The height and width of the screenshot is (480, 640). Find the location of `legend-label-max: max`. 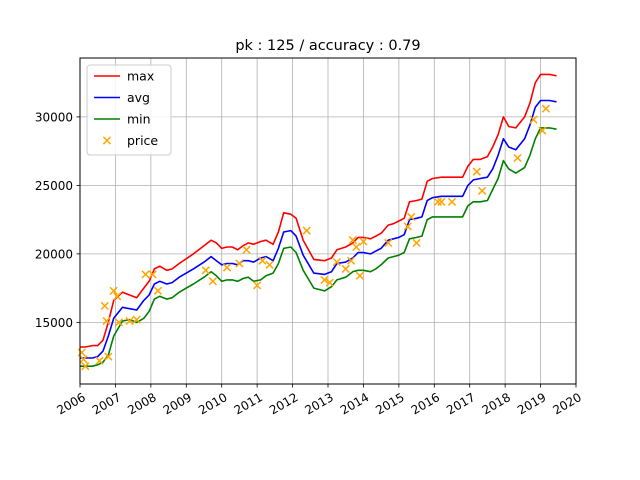

legend-label-max: max is located at coordinates (140, 76).